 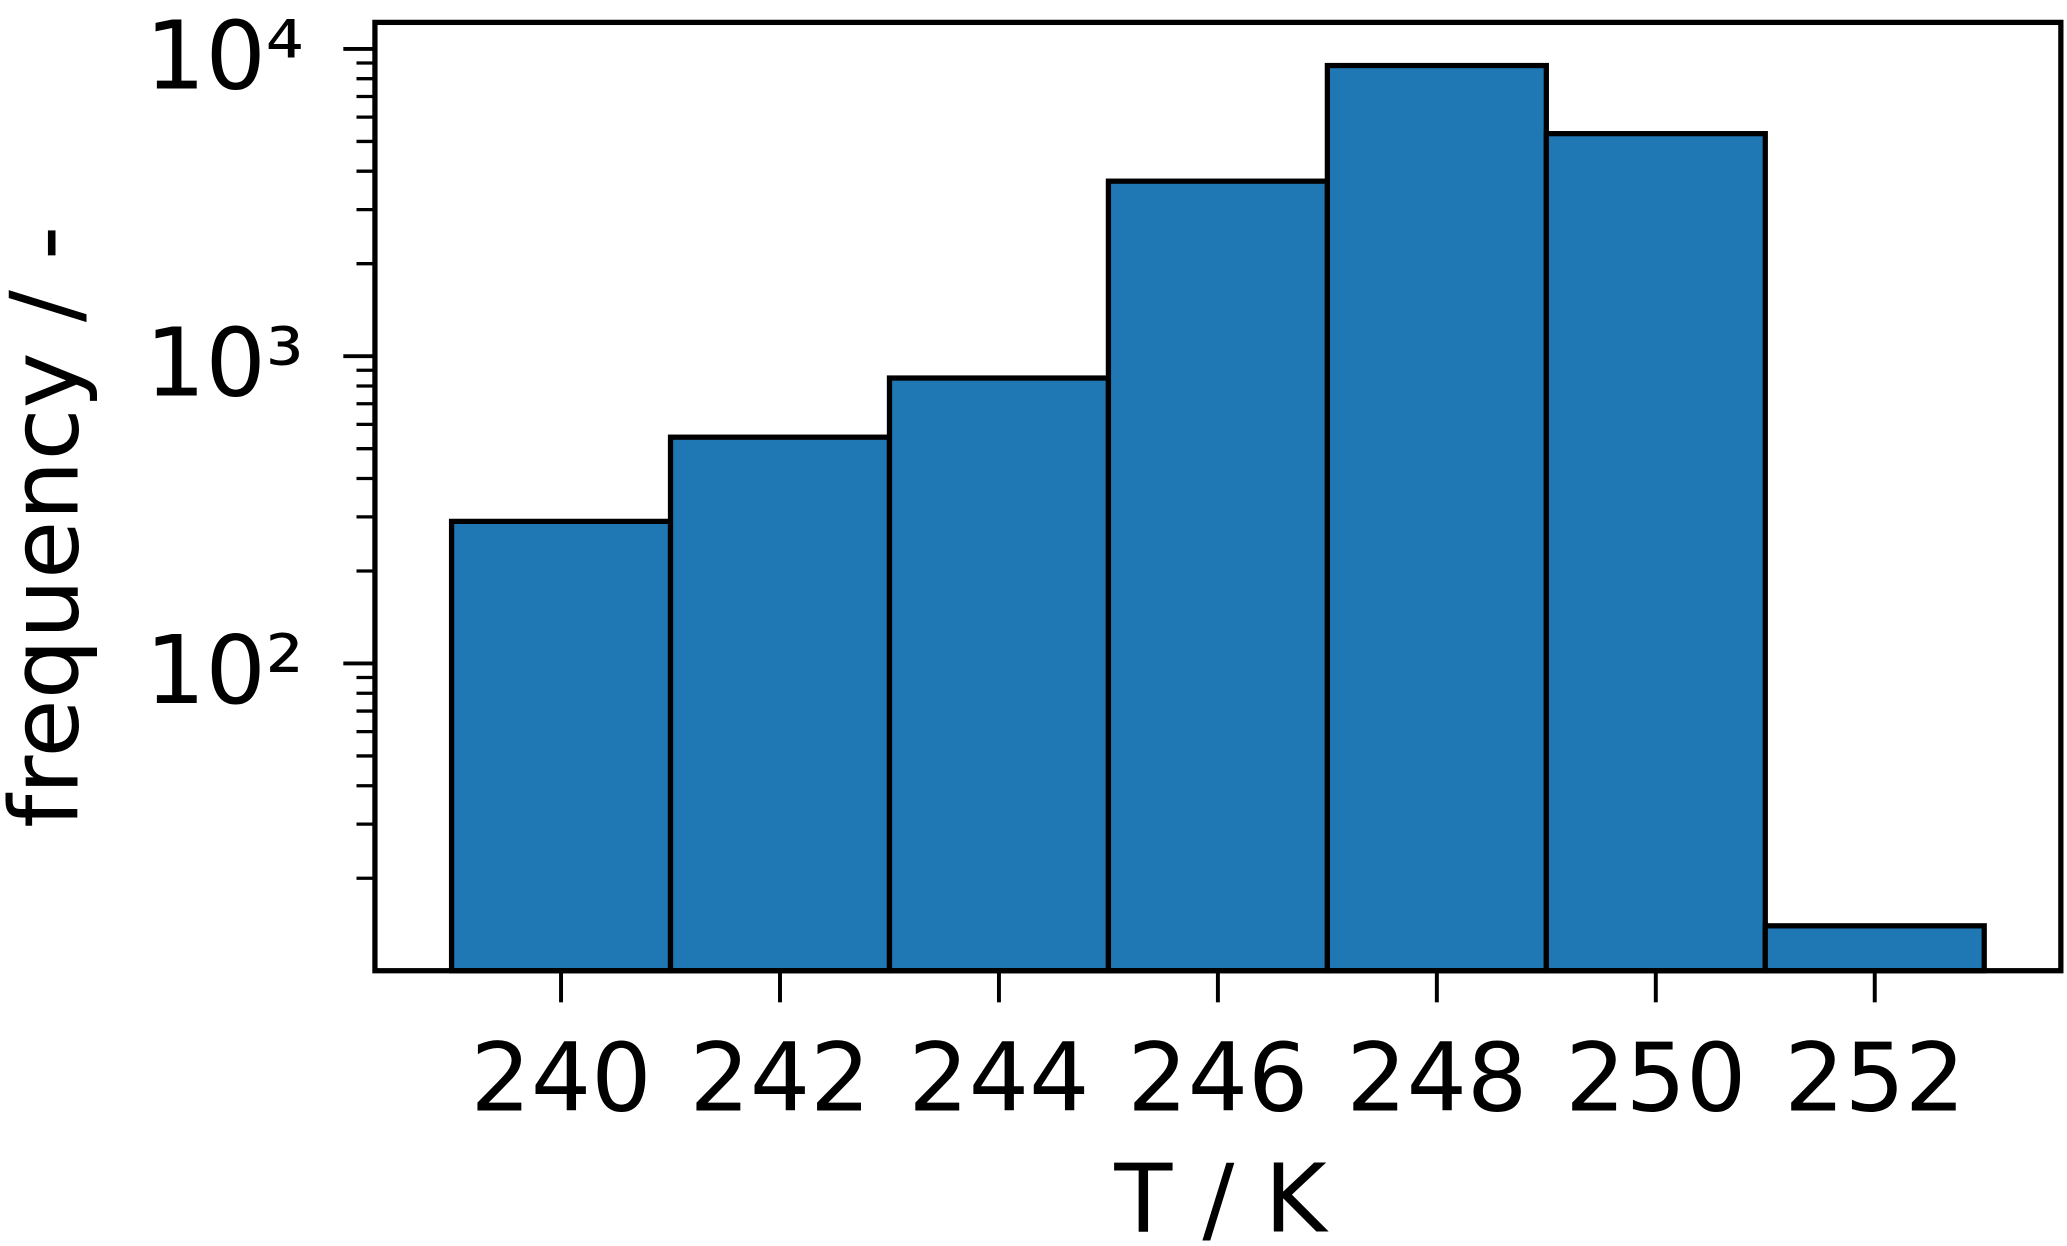 I want to click on y-tick-label: 10⁴, so click(x=224, y=56).